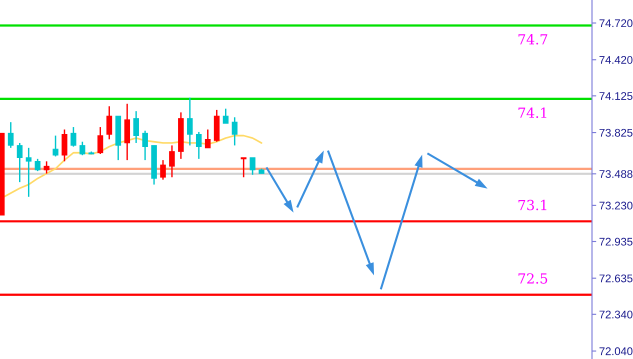 This screenshot has height=359, width=633. What do you see at coordinates (616, 23) in the screenshot?
I see `y-tick-label: 74.720` at bounding box center [616, 23].